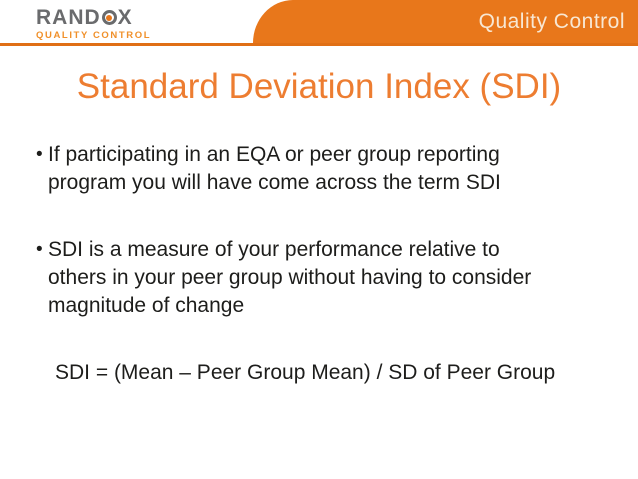 The width and height of the screenshot is (638, 479). I want to click on header-band: Quality Control, so click(445, 21).